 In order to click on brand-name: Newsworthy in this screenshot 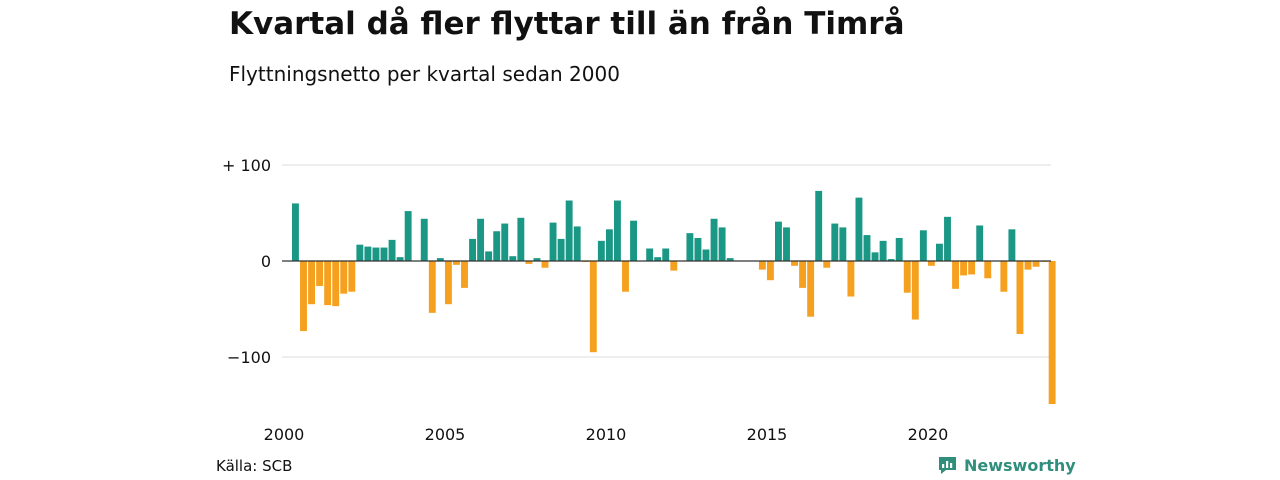, I will do `click(1020, 465)`.